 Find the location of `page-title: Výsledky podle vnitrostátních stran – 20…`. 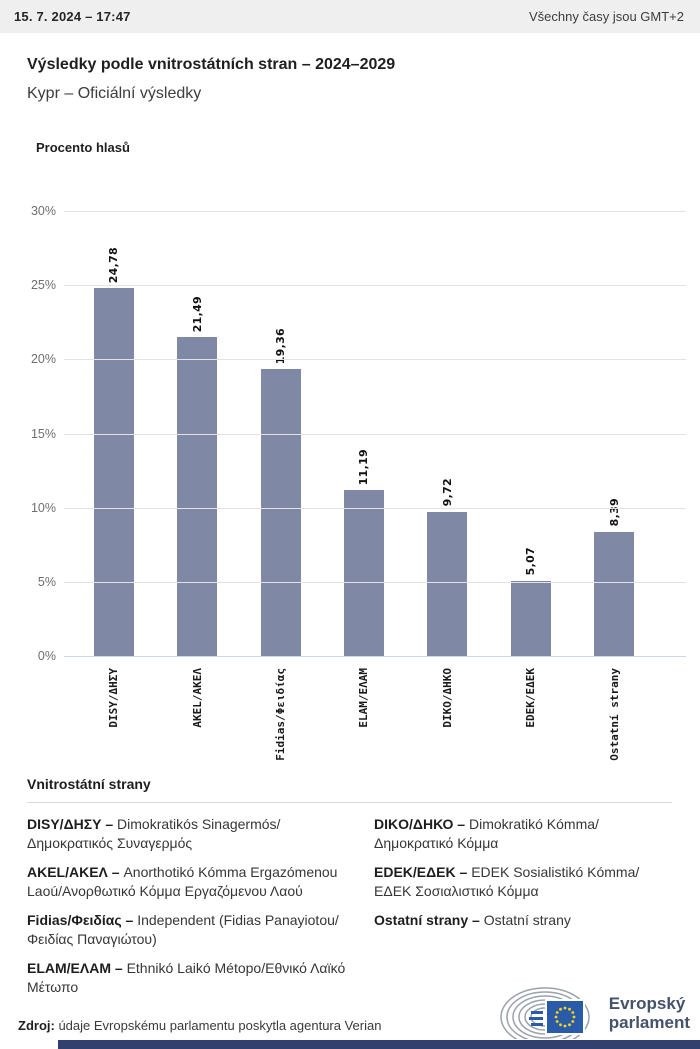

page-title: Výsledky podle vnitrostátních stran – 20… is located at coordinates (211, 64).